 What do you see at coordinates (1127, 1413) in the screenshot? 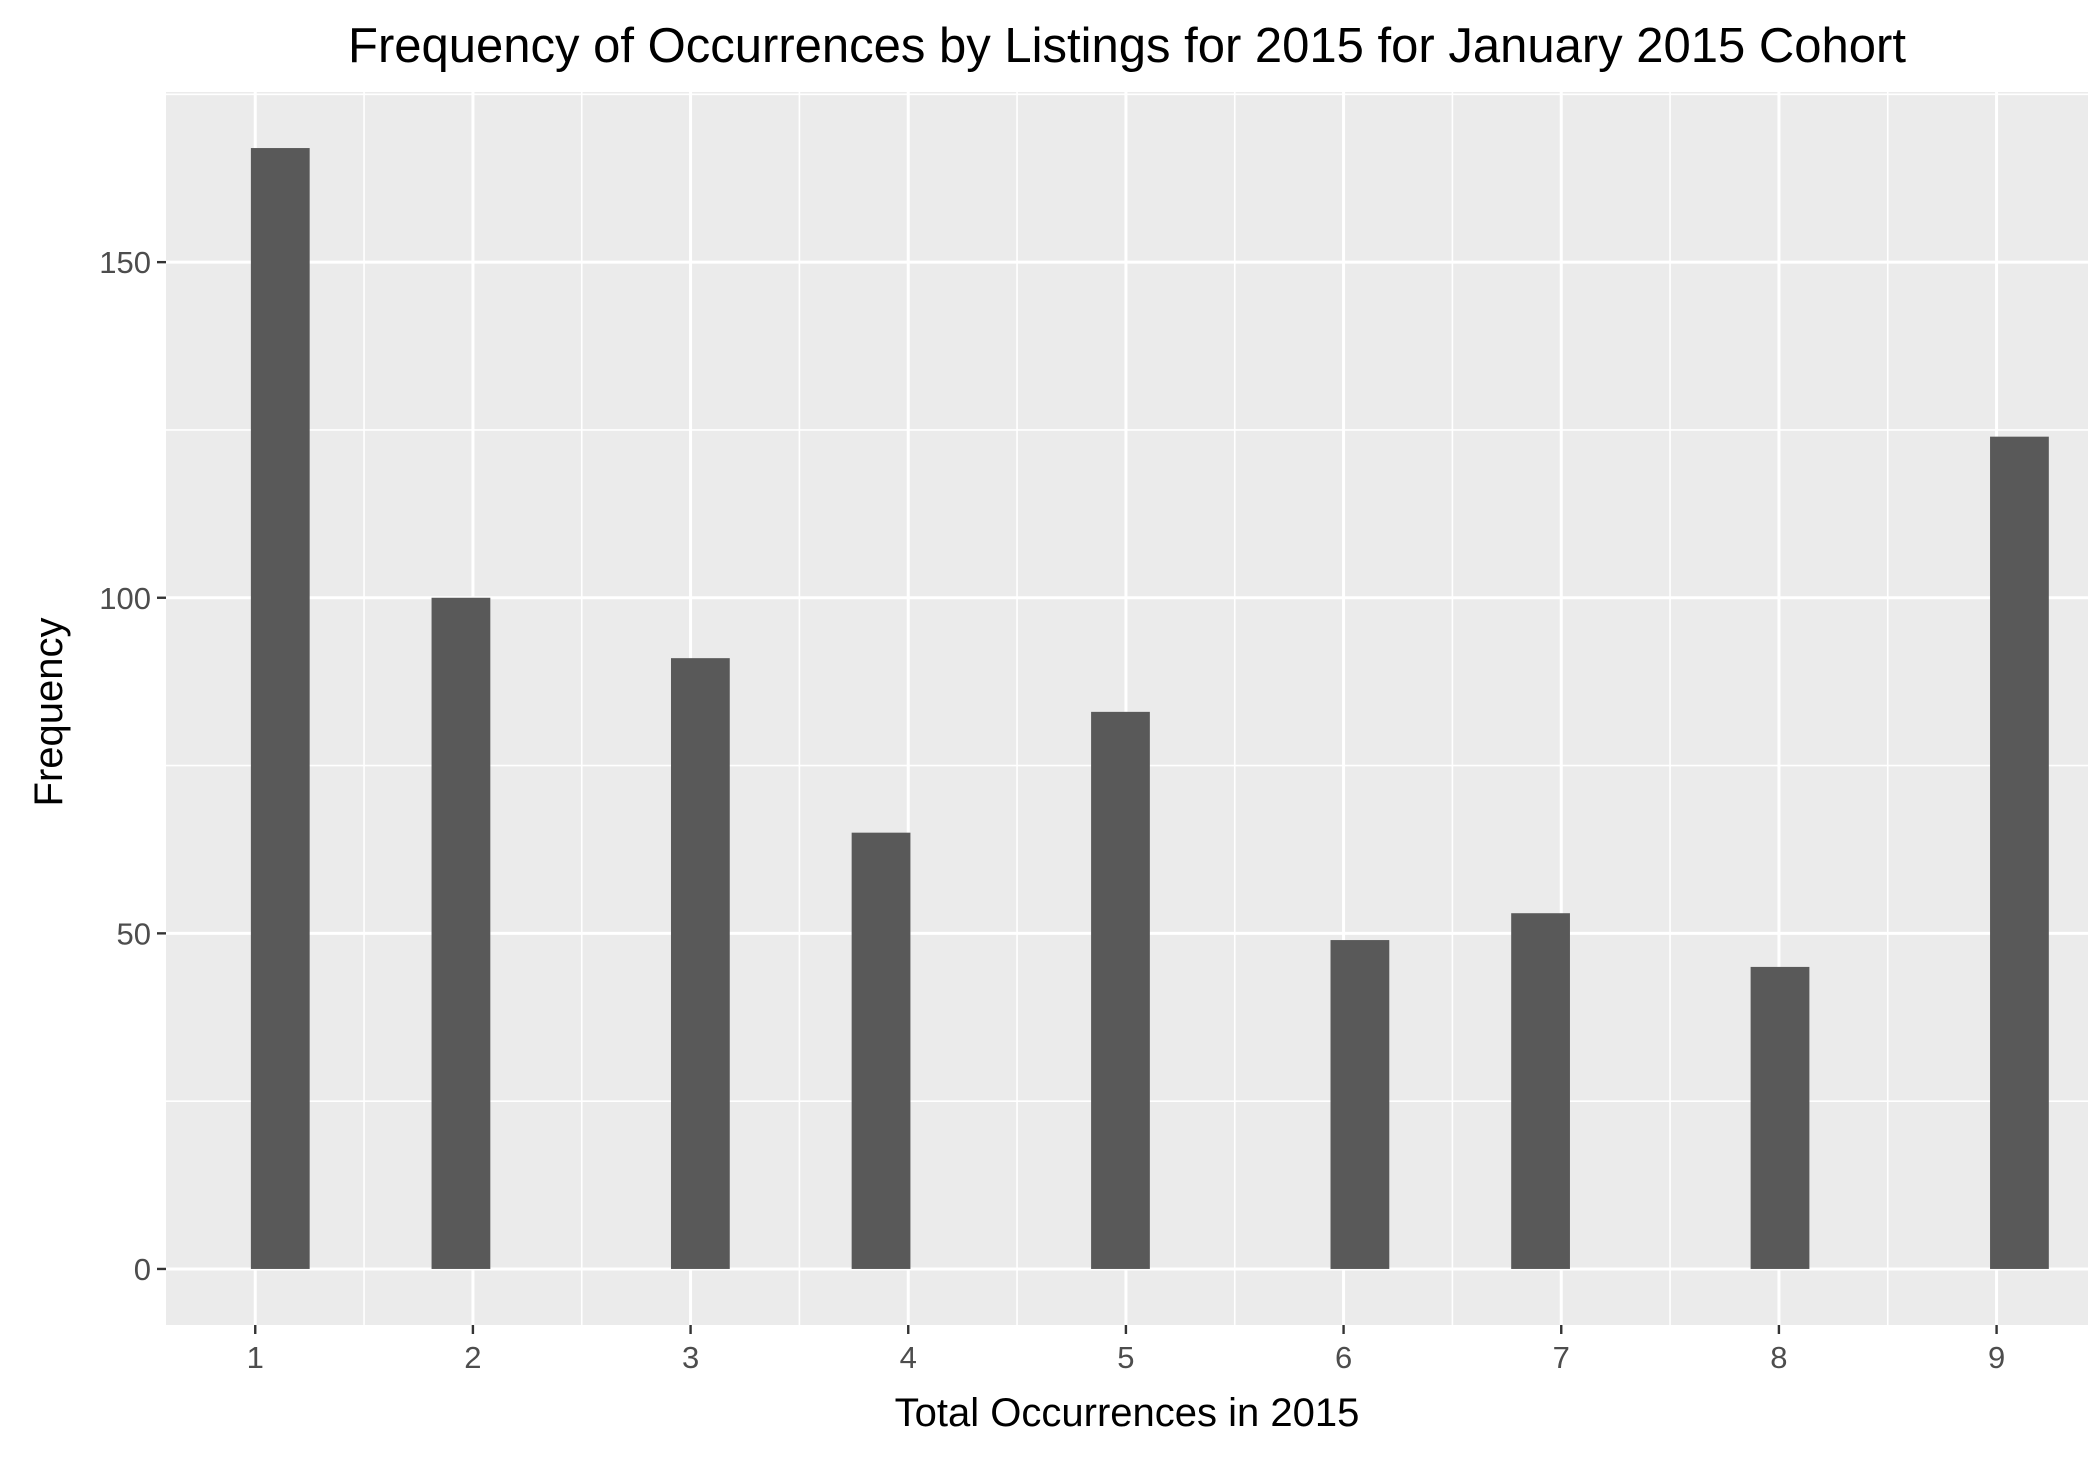
I see `x-axis-title: Total Occurrences in 2015` at bounding box center [1127, 1413].